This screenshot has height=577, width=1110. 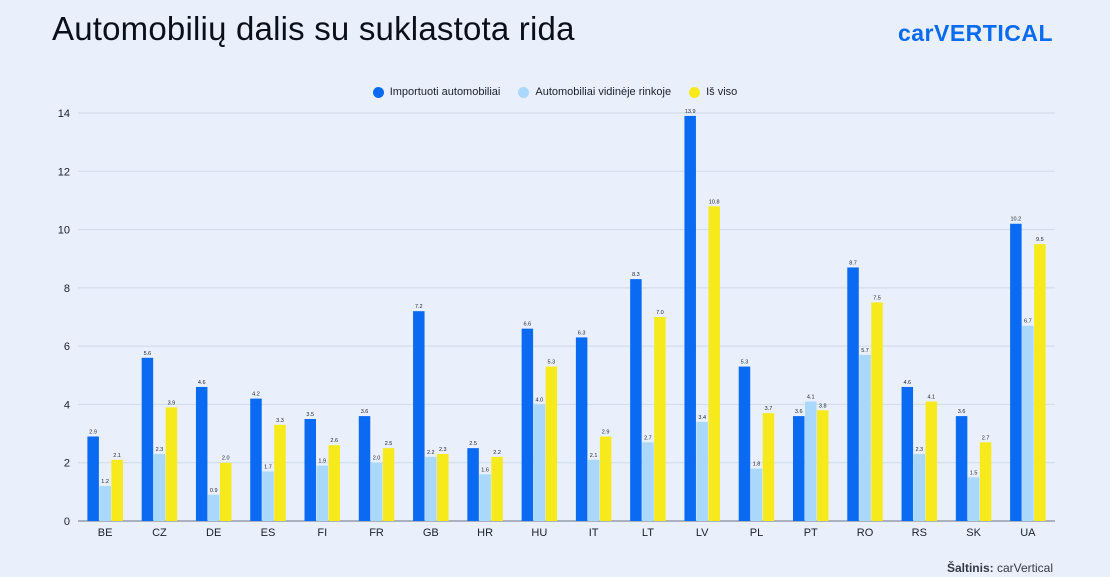 What do you see at coordinates (419, 307) in the screenshot?
I see `data-label: 7.2` at bounding box center [419, 307].